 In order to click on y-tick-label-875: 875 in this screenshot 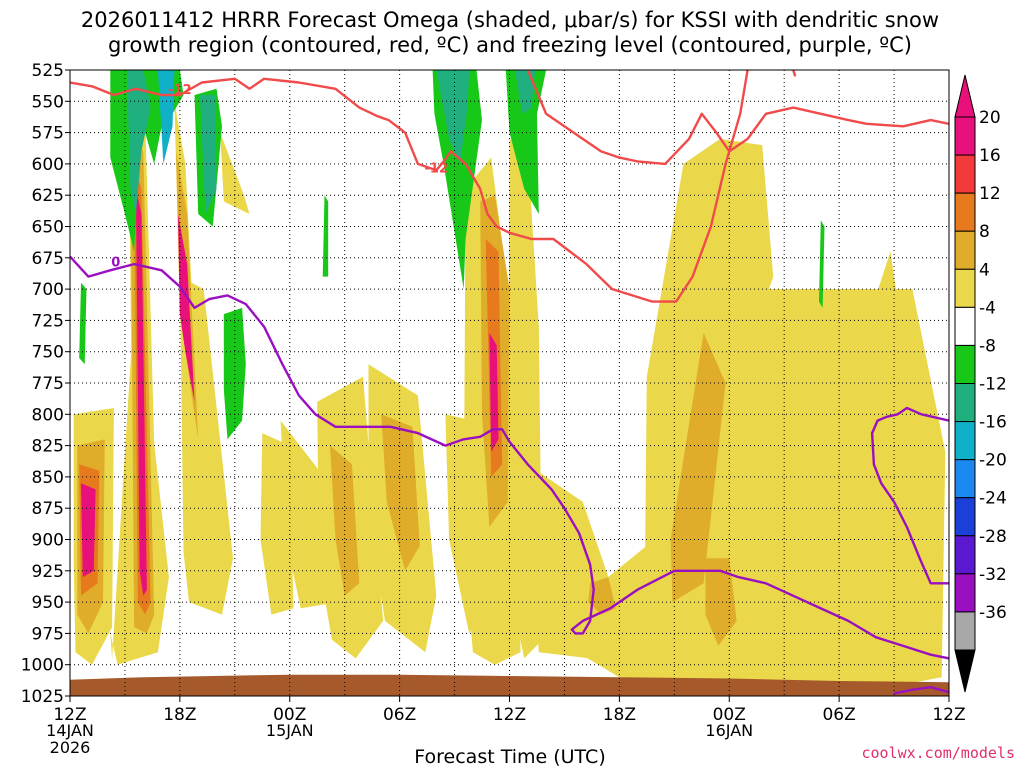, I will do `click(48, 509)`.